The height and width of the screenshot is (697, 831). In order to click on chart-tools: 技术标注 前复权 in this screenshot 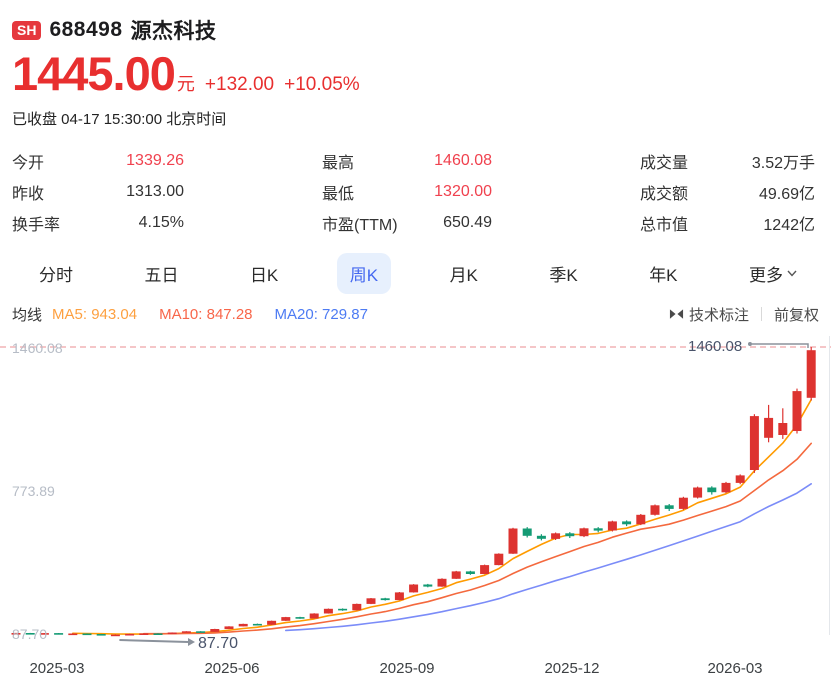, I will do `click(744, 314)`.